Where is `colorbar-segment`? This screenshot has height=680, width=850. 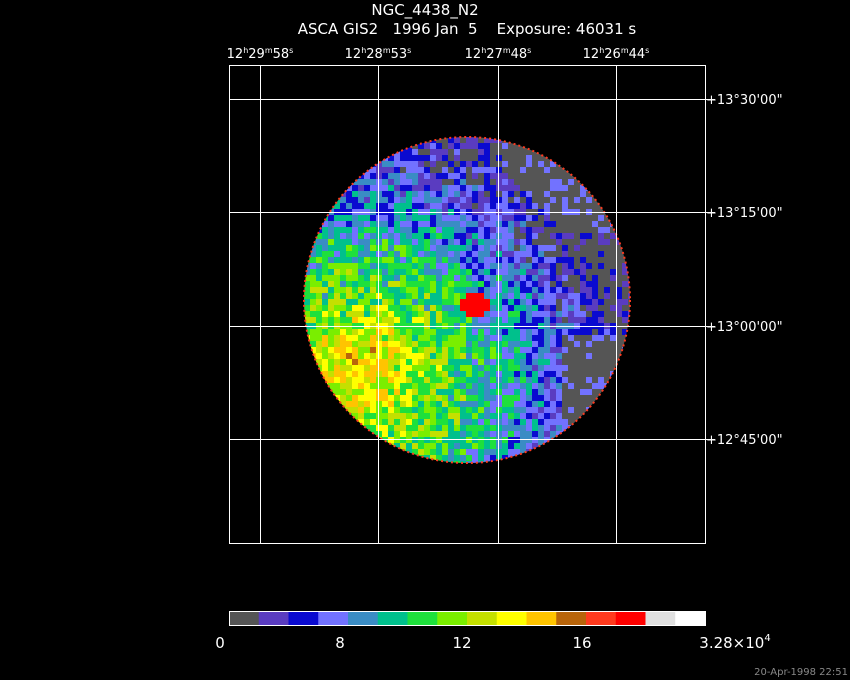 colorbar-segment is located at coordinates (303, 618).